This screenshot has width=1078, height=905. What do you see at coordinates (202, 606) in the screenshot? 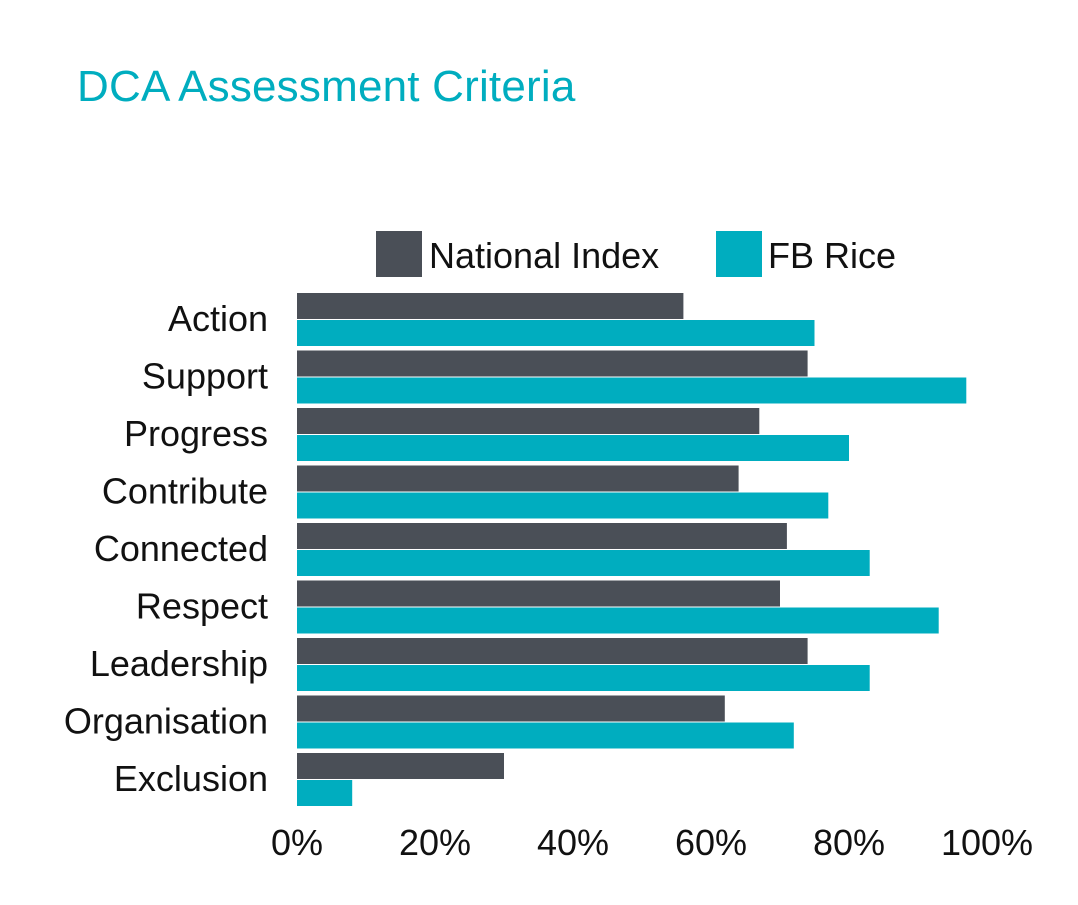
I see `category-label: Respect` at bounding box center [202, 606].